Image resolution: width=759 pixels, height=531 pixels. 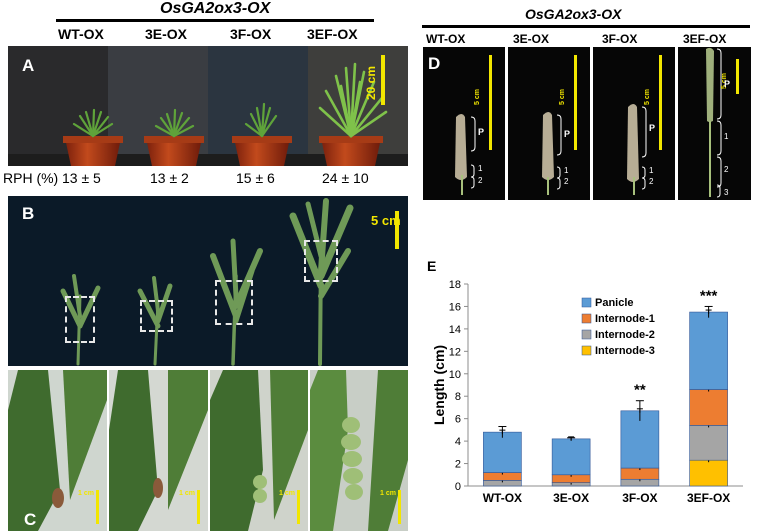 What do you see at coordinates (458, 397) in the screenshot?
I see `y-tick-label: 8` at bounding box center [458, 397].